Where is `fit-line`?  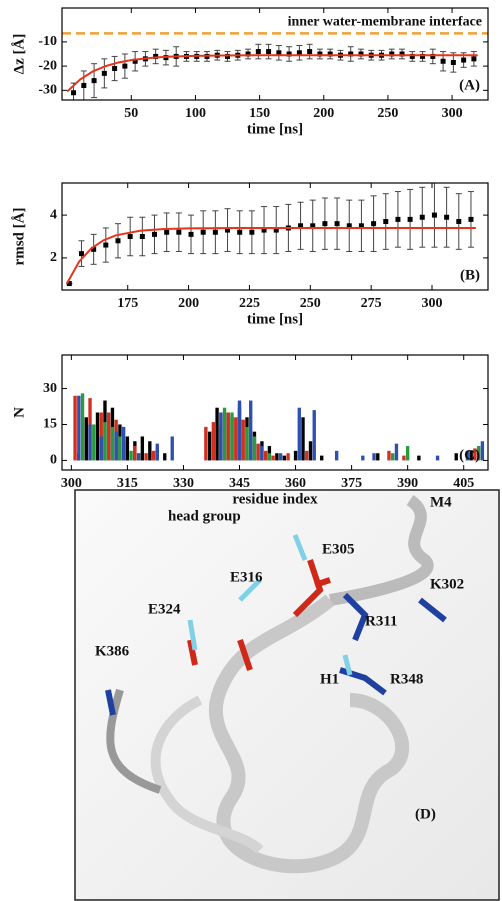 fit-line is located at coordinates (270, 255).